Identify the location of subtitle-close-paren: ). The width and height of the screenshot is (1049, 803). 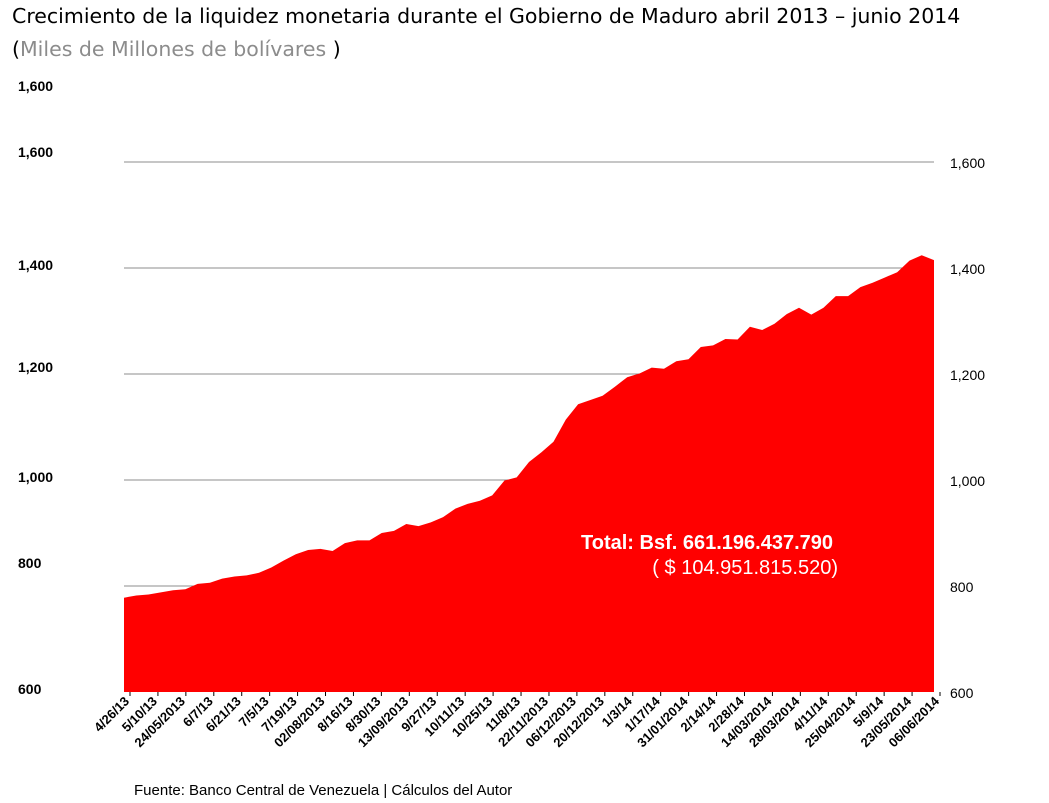
(336, 49).